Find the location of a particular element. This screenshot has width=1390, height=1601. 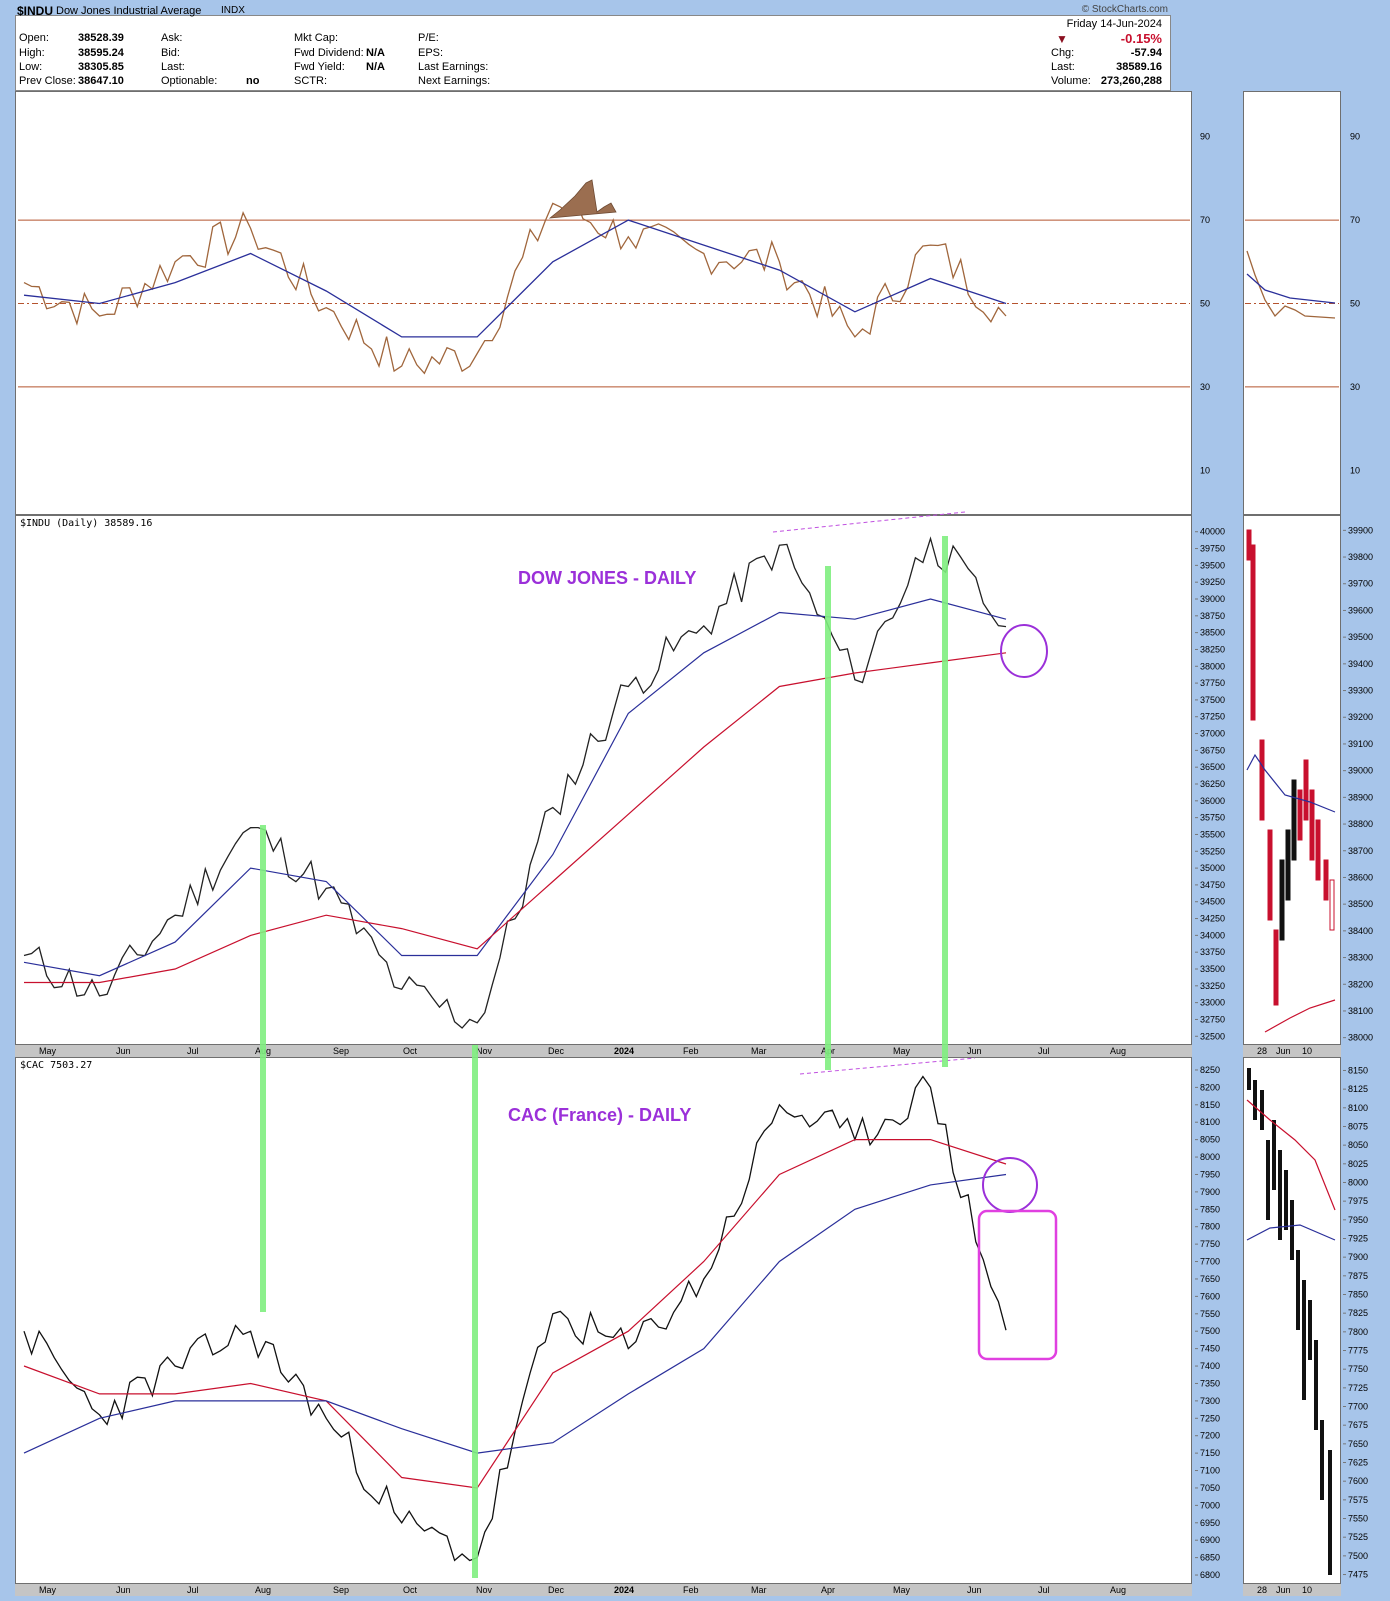

month-label: Jun is located at coordinates (123, 1051).